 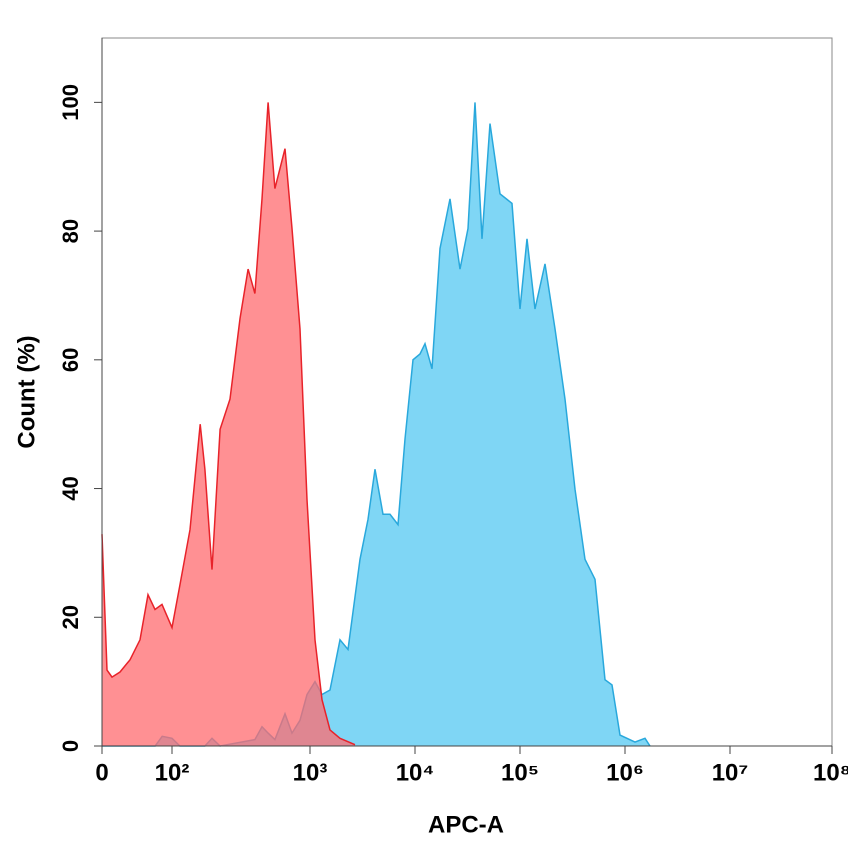 I want to click on y-tick-label: 0, so click(x=70, y=746).